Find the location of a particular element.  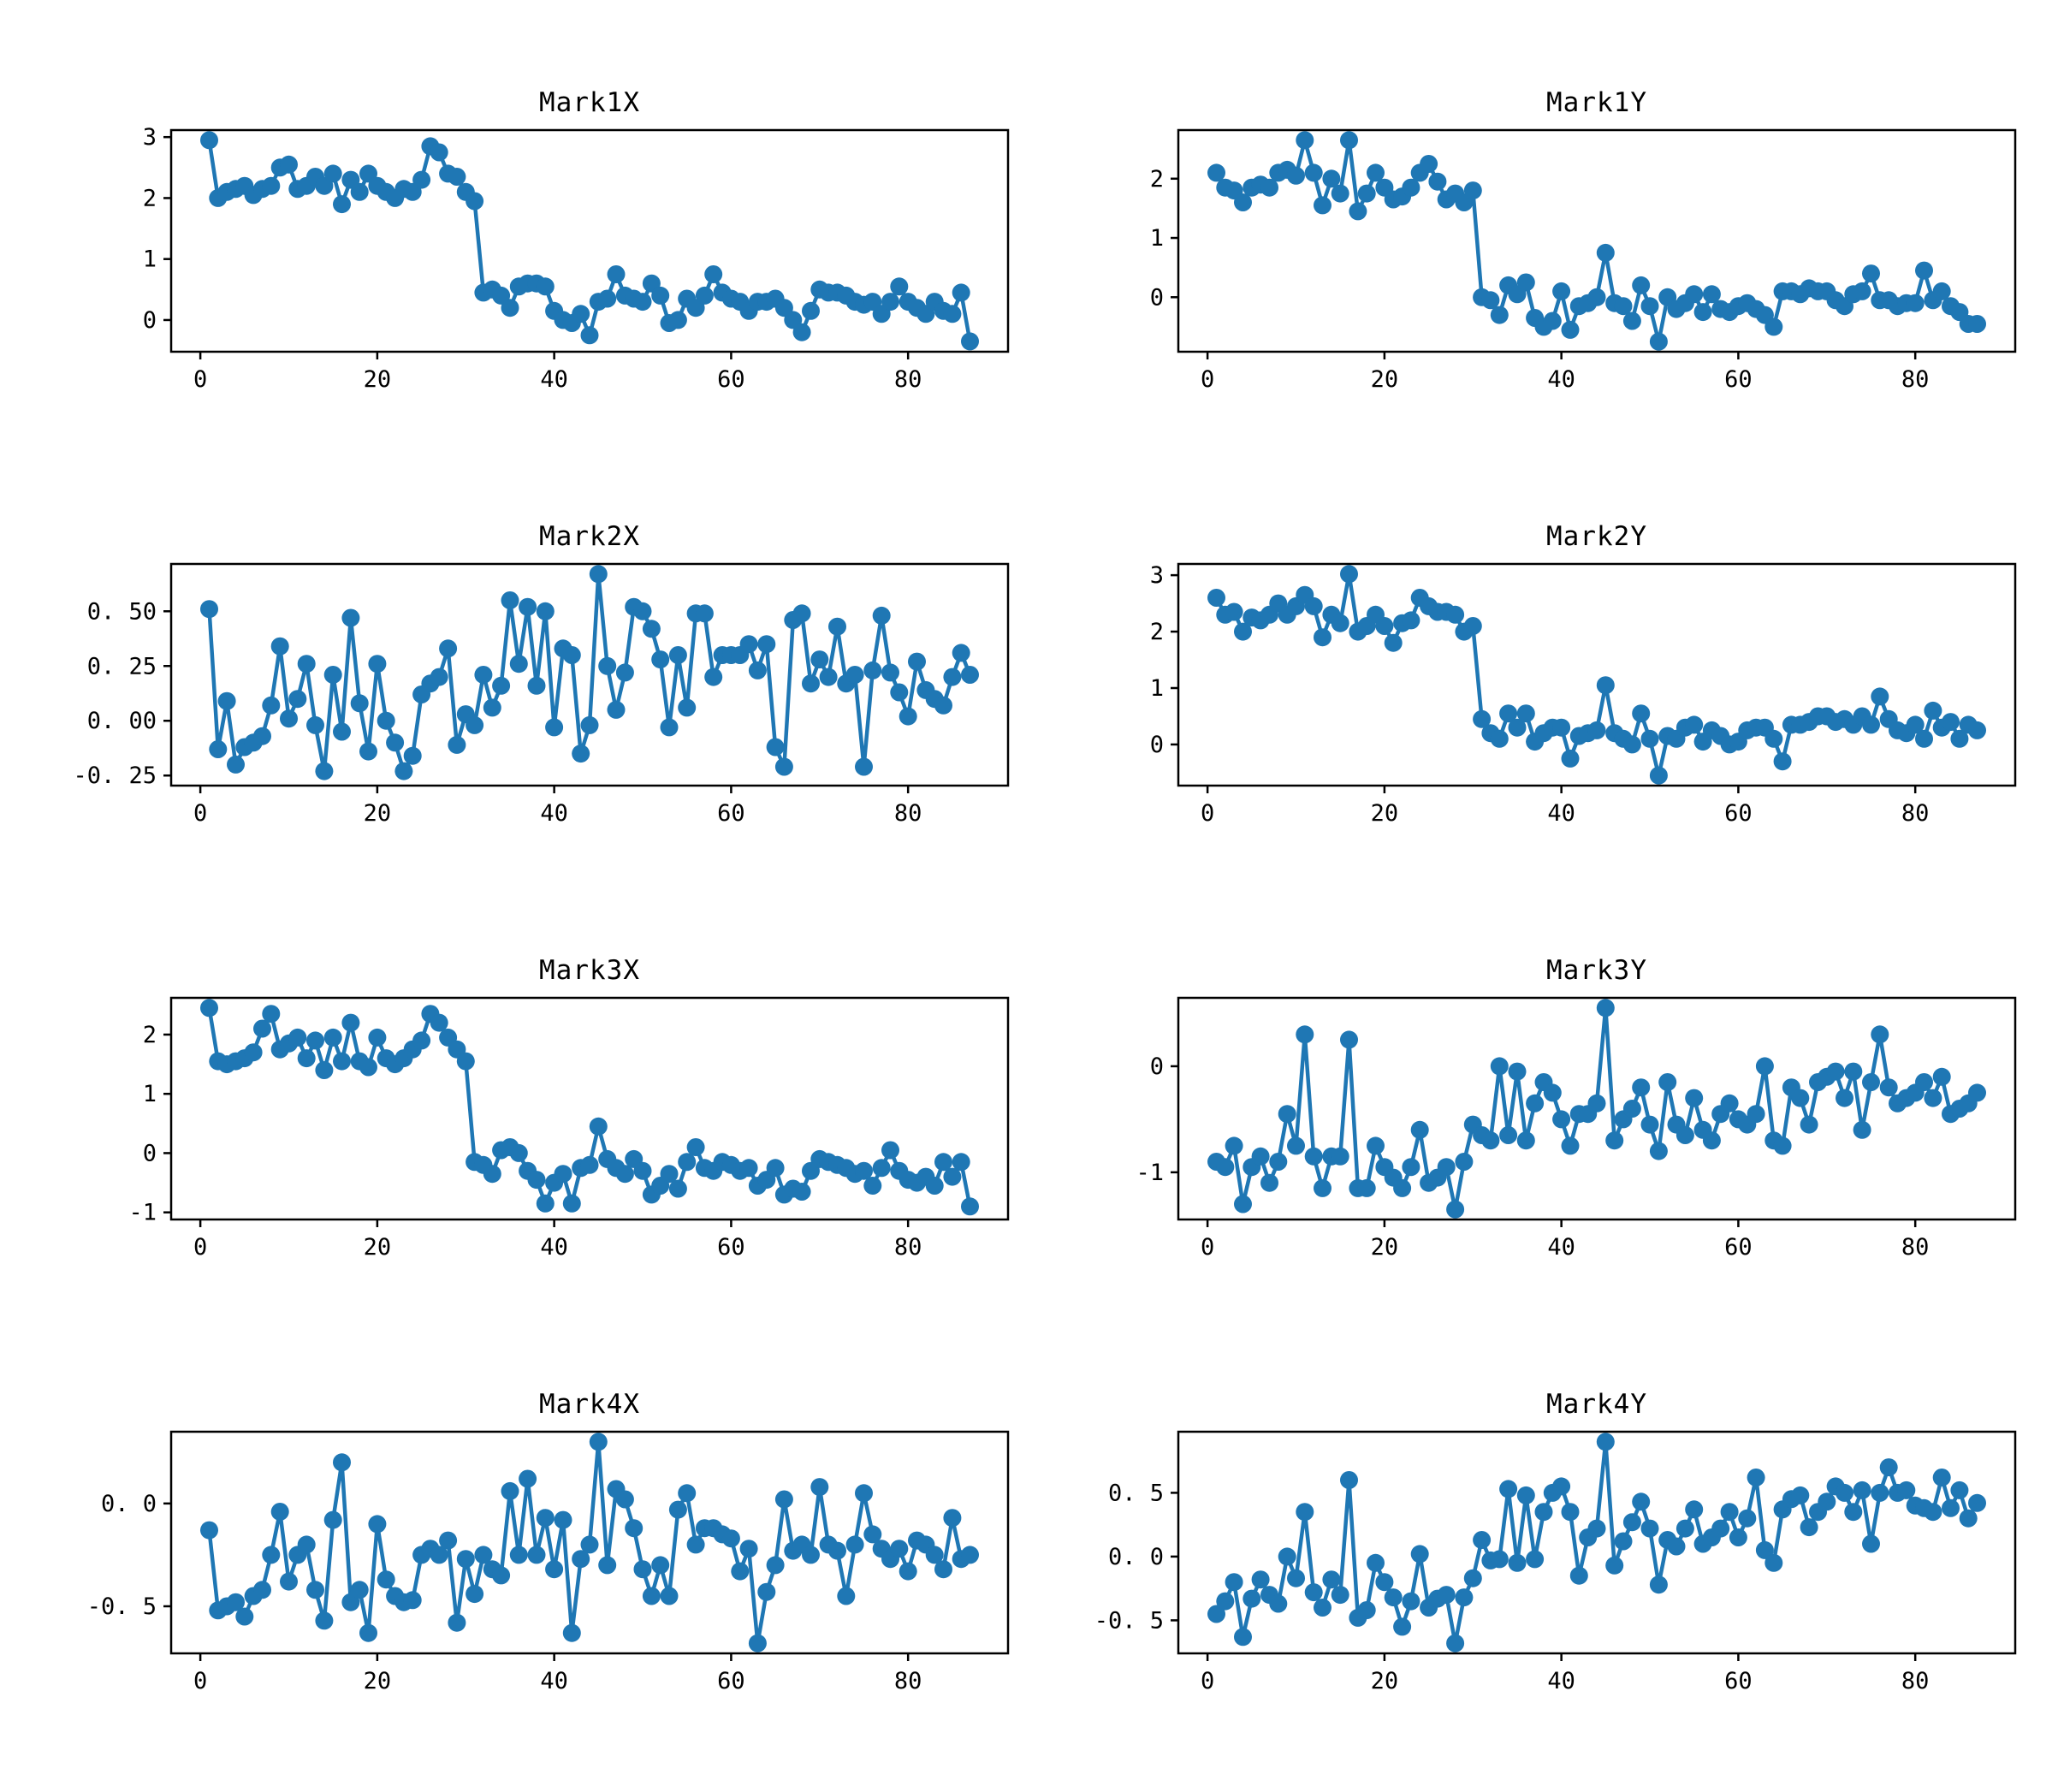

y-tick-label: -1 is located at coordinates (143, 1213).